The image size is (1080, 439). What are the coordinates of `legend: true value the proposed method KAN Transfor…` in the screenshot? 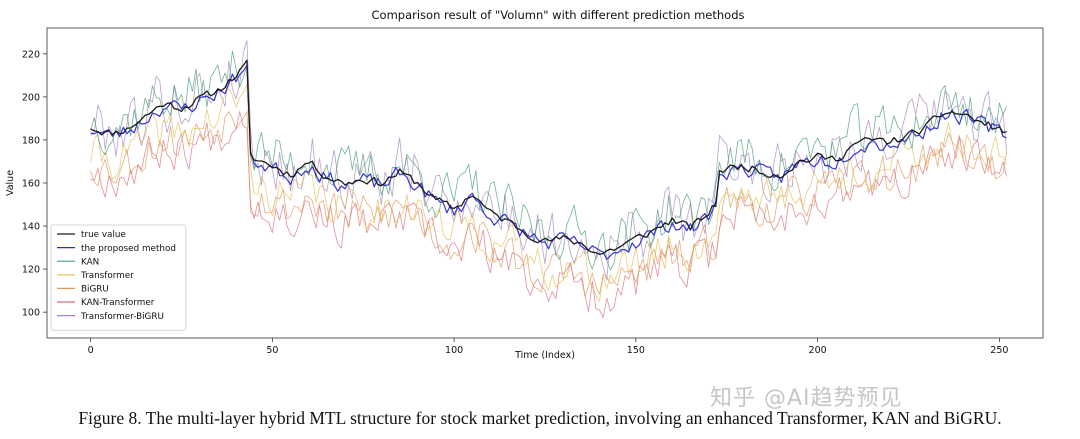 It's located at (118, 277).